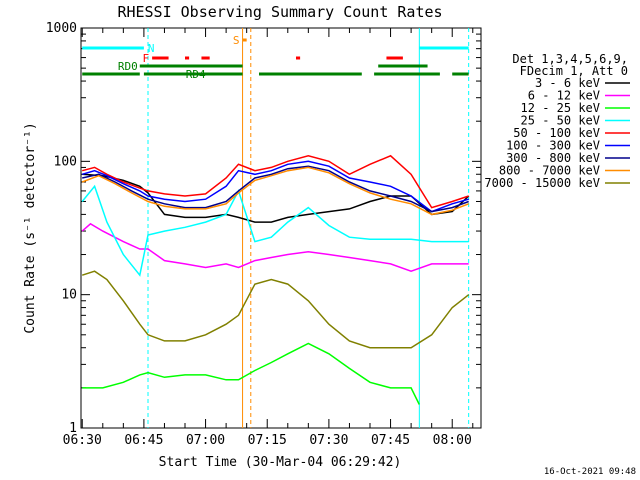 This screenshot has height=480, width=640. Describe the element at coordinates (390, 440) in the screenshot. I see `x-tick-label: 07:45` at that location.